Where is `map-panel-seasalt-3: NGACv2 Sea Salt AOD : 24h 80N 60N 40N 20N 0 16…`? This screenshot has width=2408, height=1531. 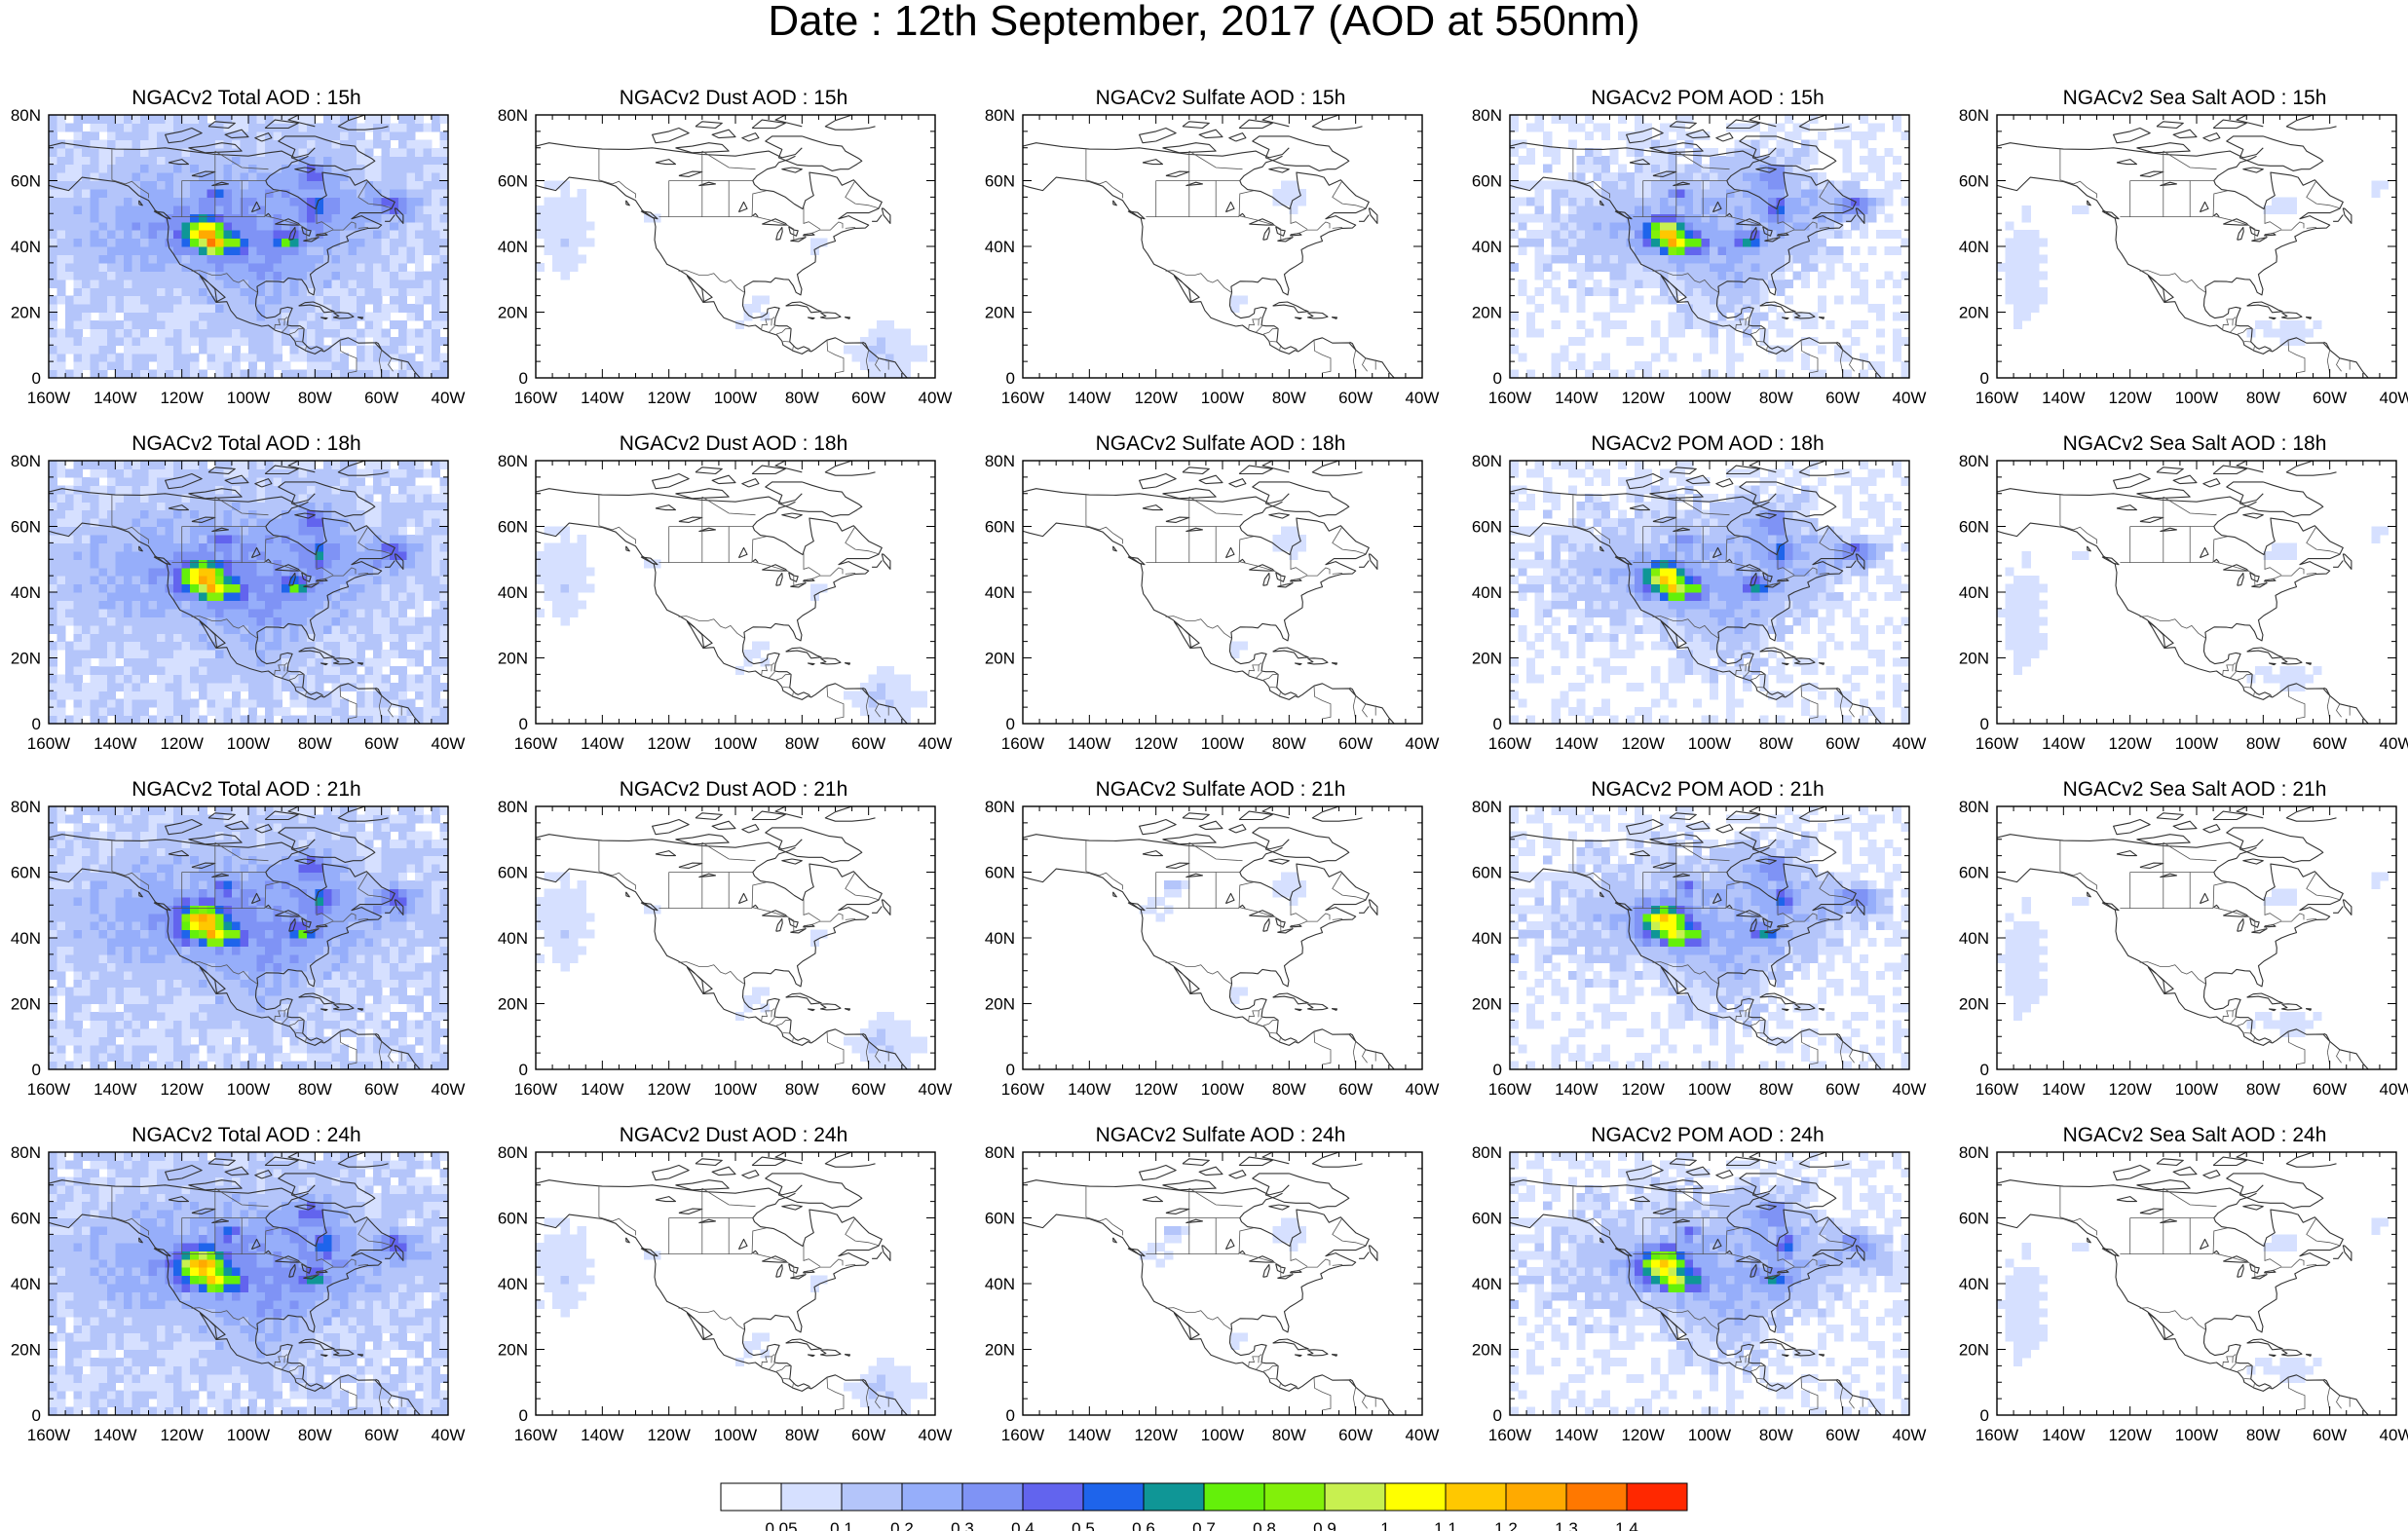
map-panel-seasalt-3: NGACv2 Sea Salt AOD : 24h 80N 60N 40N 20N 0 16… is located at coordinates (2182, 1300).